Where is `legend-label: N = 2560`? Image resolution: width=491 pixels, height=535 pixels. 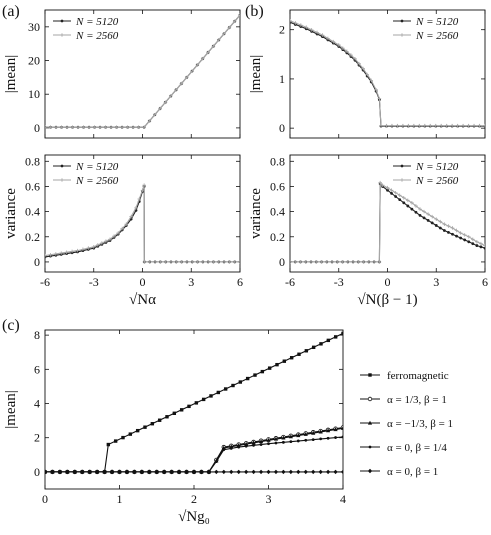 legend-label: N = 2560 is located at coordinates (97, 36).